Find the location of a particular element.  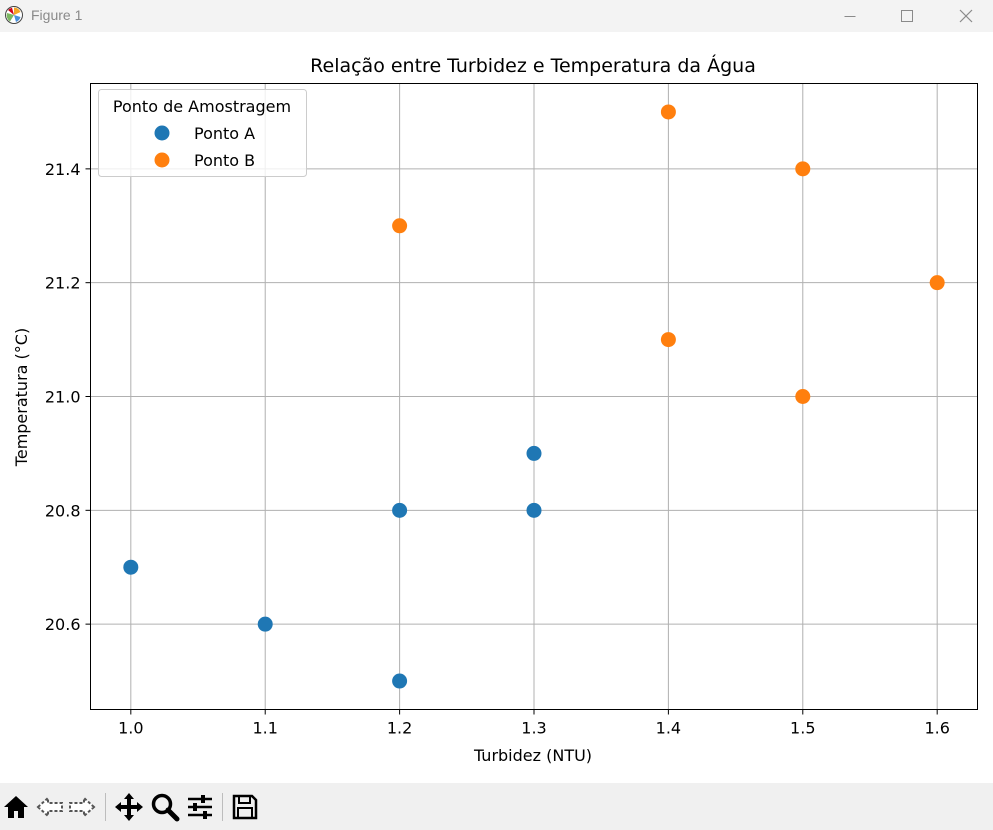

pan-button is located at coordinates (129, 807).